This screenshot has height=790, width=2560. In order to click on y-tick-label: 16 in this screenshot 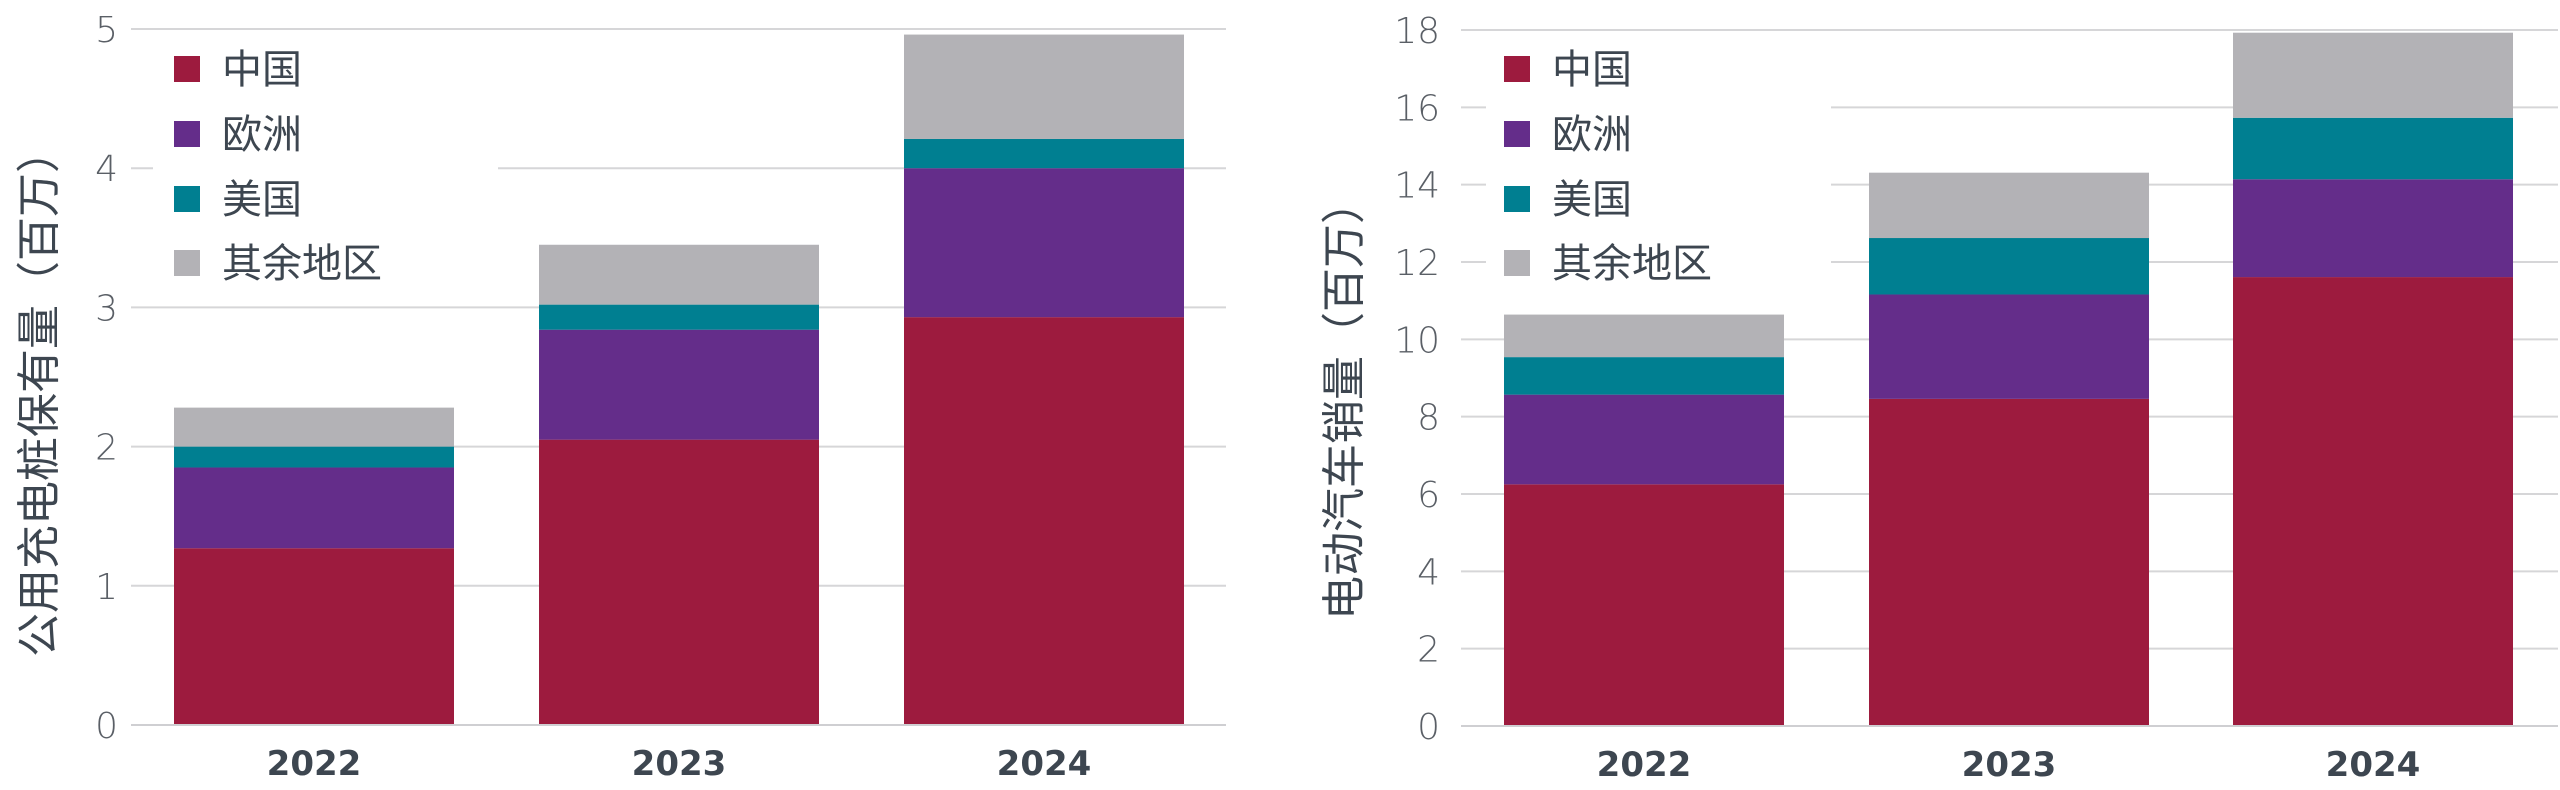, I will do `click(1417, 108)`.